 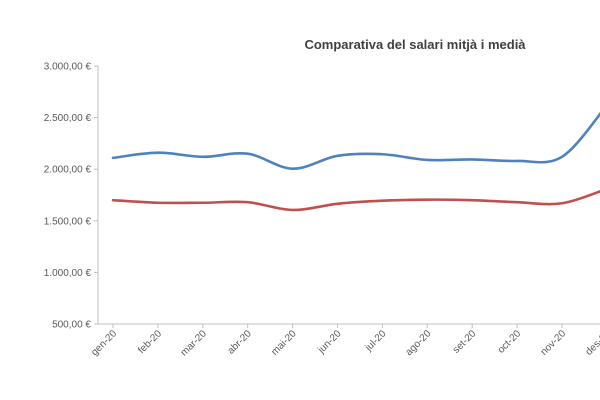 What do you see at coordinates (150, 342) in the screenshot?
I see `x-tick-label: feb-20` at bounding box center [150, 342].